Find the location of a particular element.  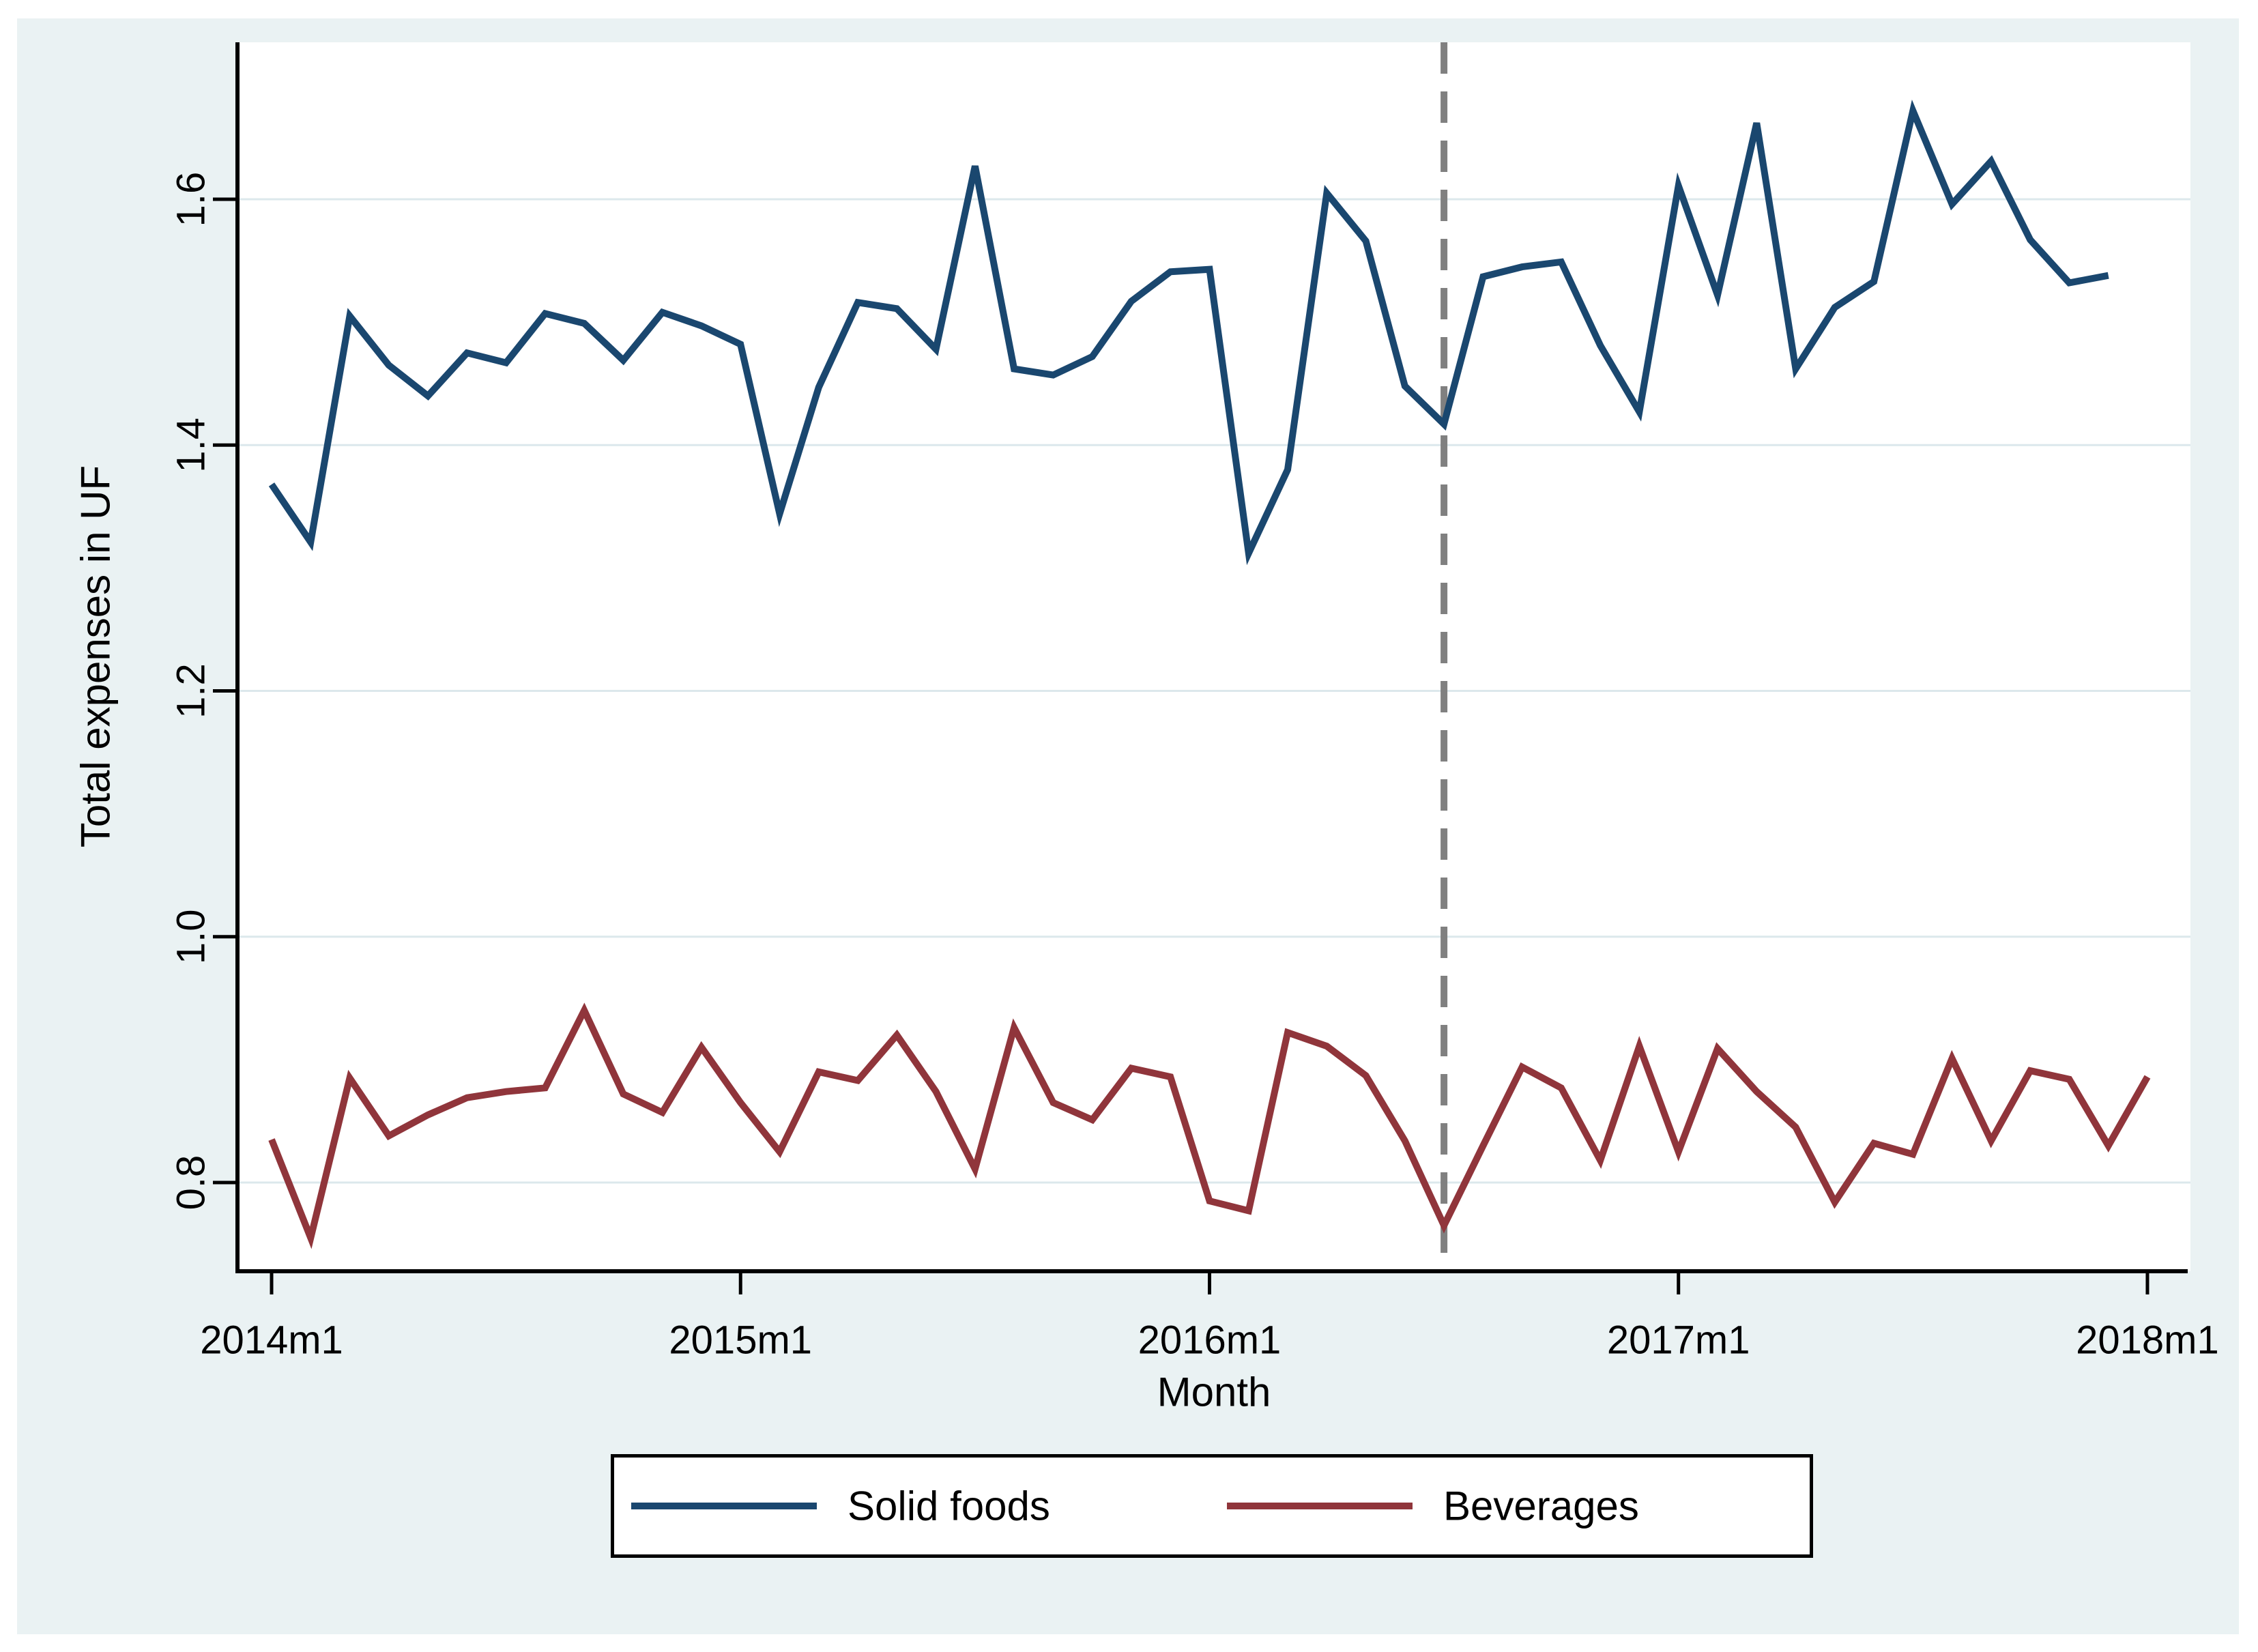

y-tick-label: 1.6 is located at coordinates (191, 199).